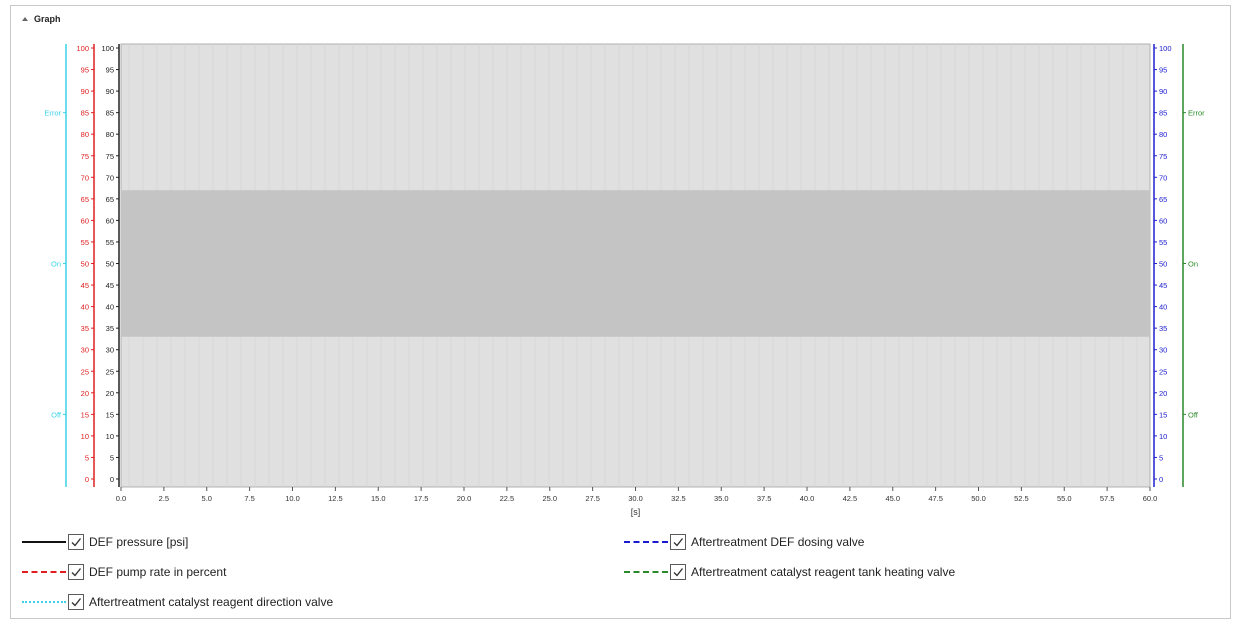 The height and width of the screenshot is (622, 1243). What do you see at coordinates (1107, 498) in the screenshot?
I see `x-tick-label: 57.5` at bounding box center [1107, 498].